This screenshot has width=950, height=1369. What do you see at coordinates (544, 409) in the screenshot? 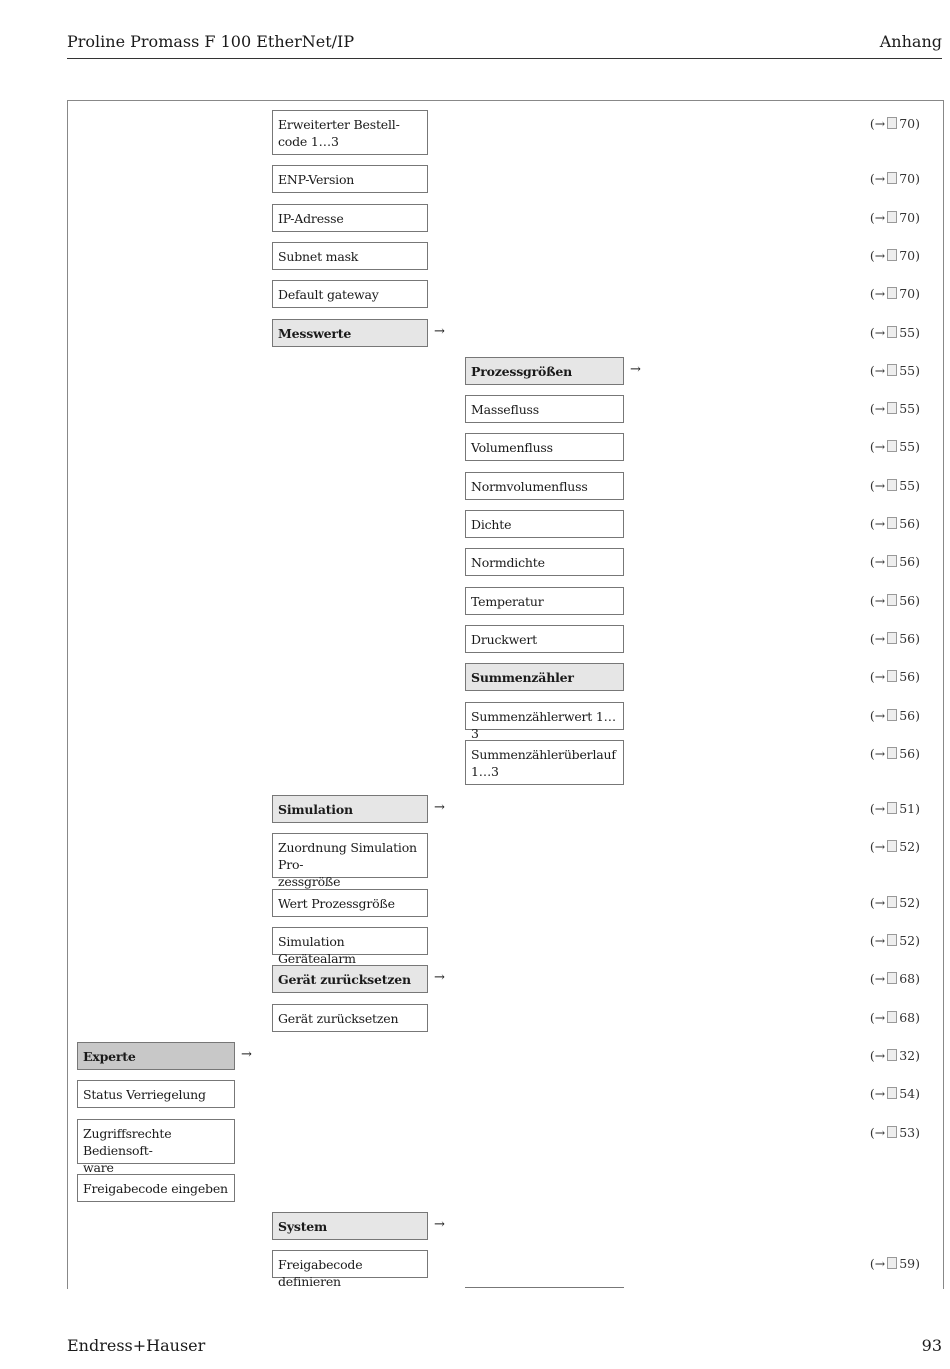
I see `parameter-box: Massefluss` at bounding box center [544, 409].